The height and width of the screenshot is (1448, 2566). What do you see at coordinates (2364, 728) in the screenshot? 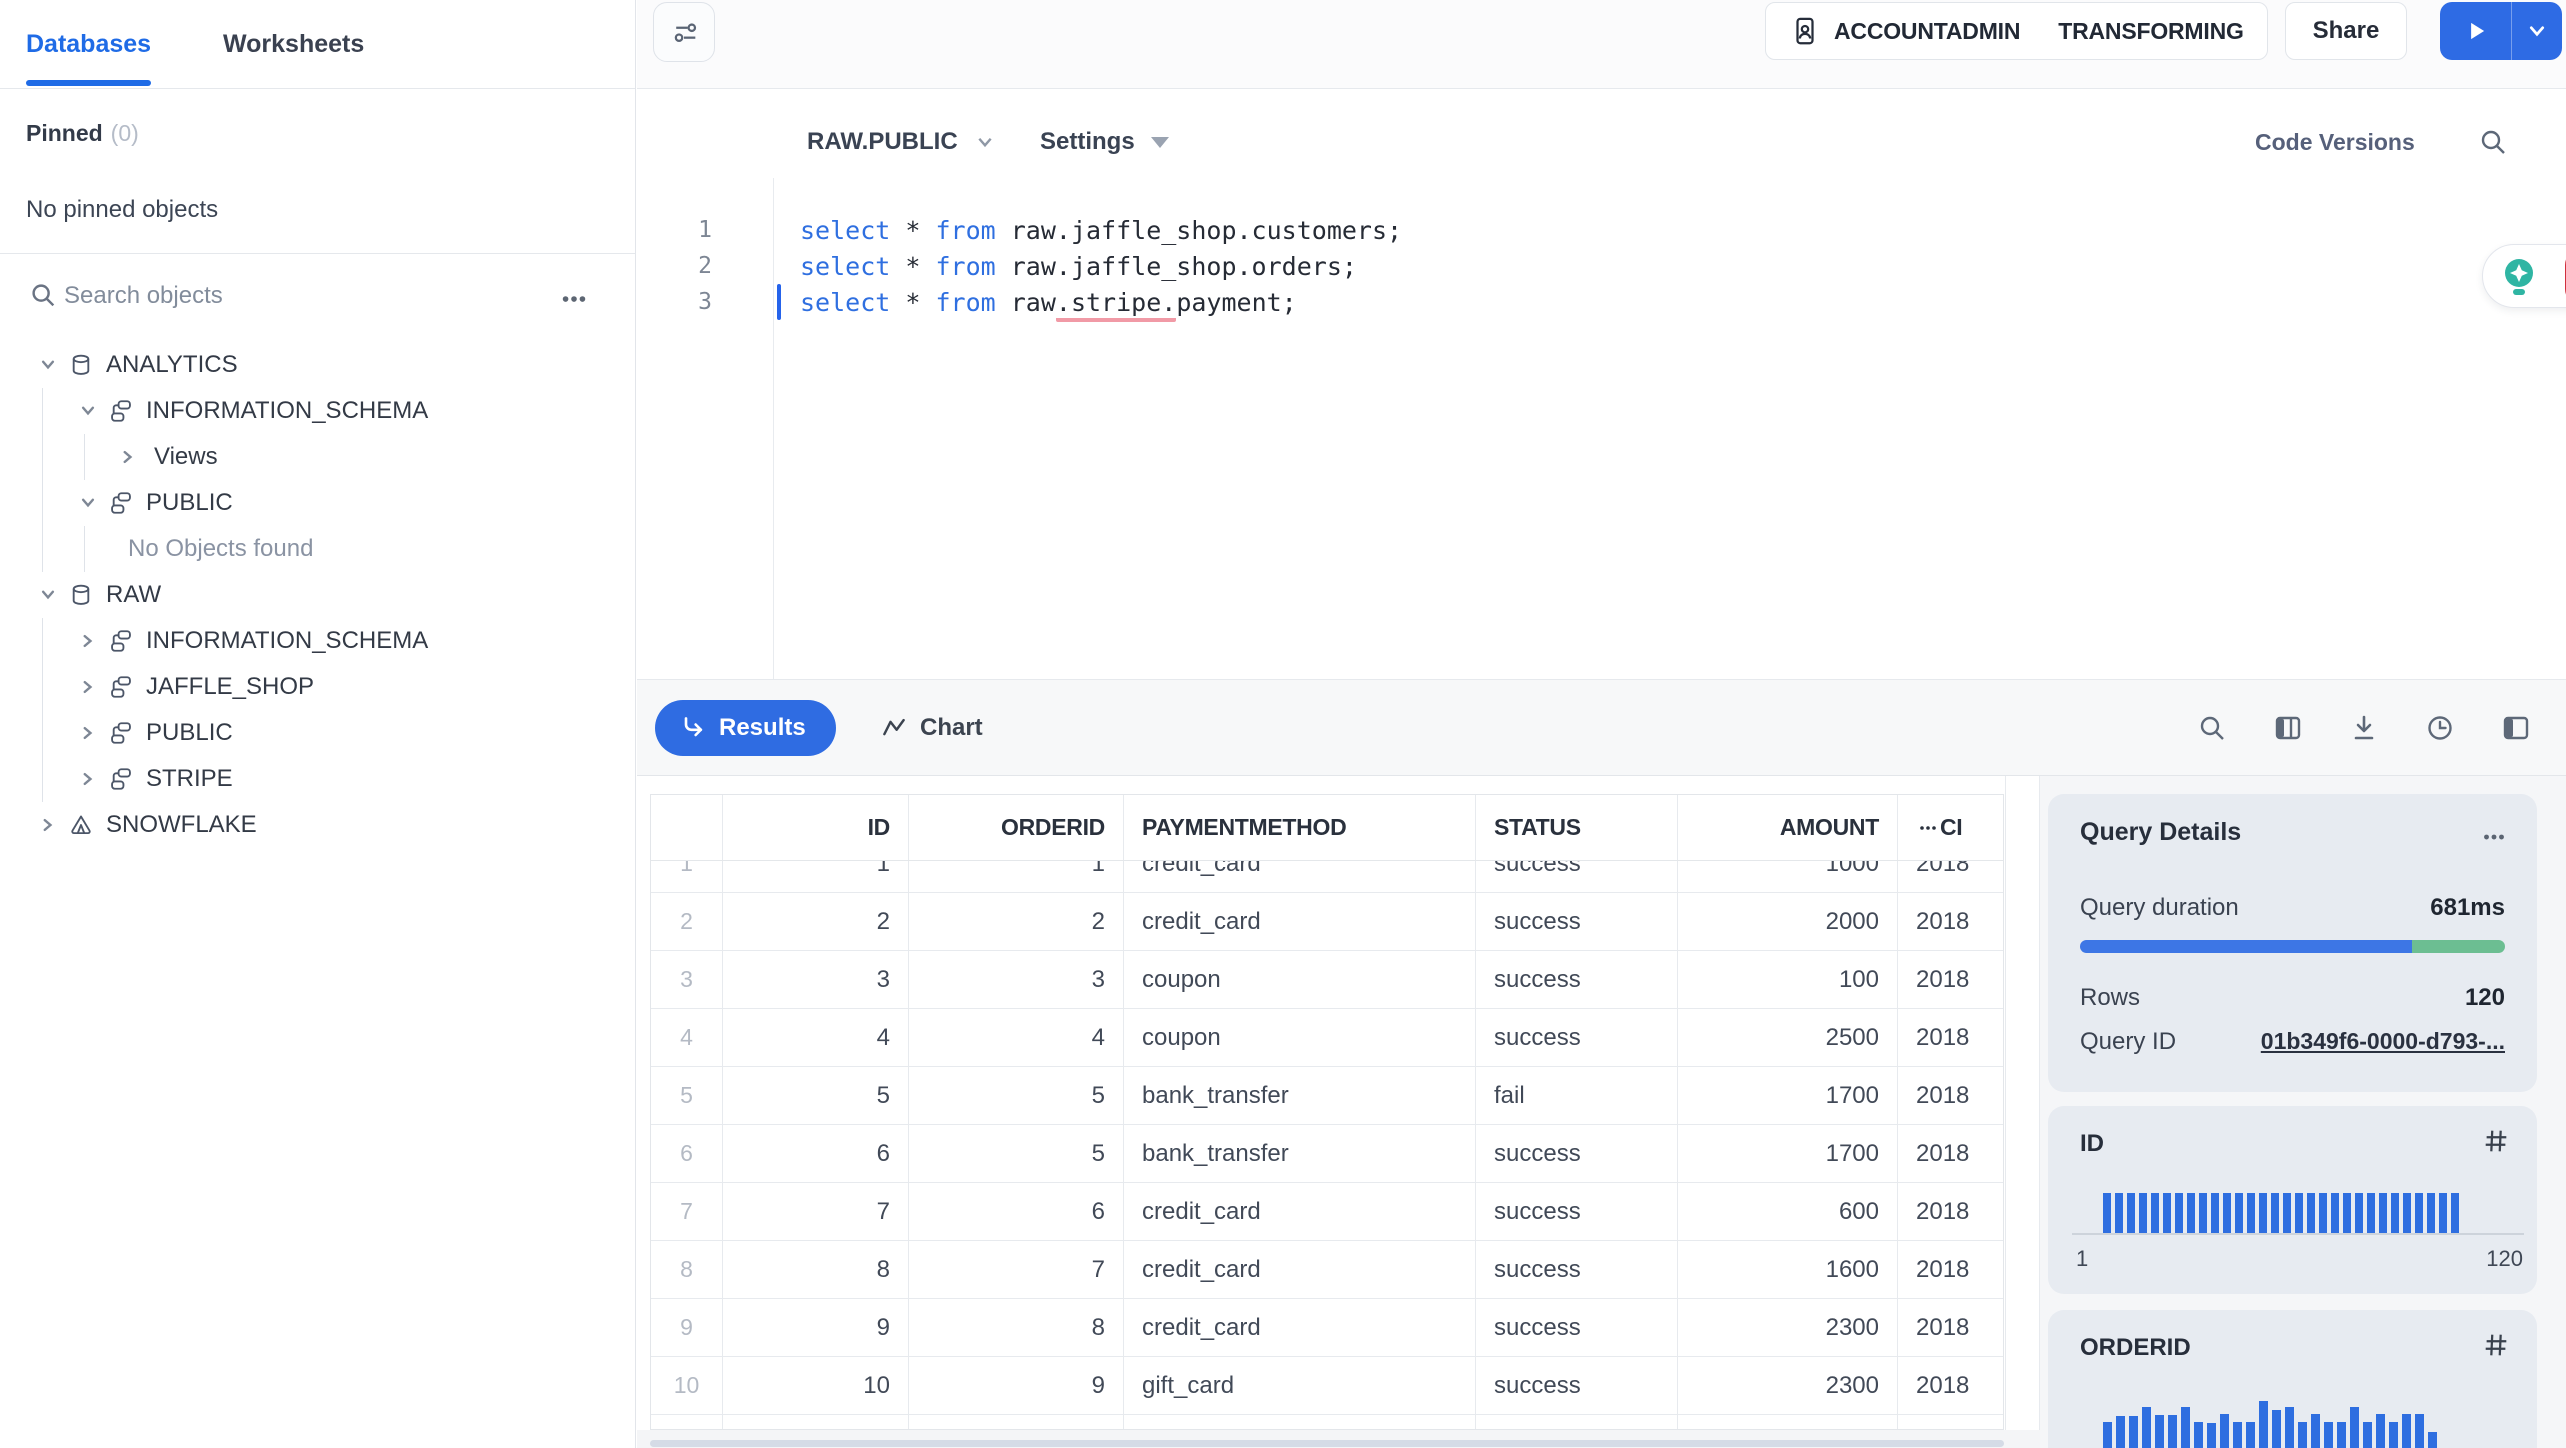
I see `download-icon` at bounding box center [2364, 728].